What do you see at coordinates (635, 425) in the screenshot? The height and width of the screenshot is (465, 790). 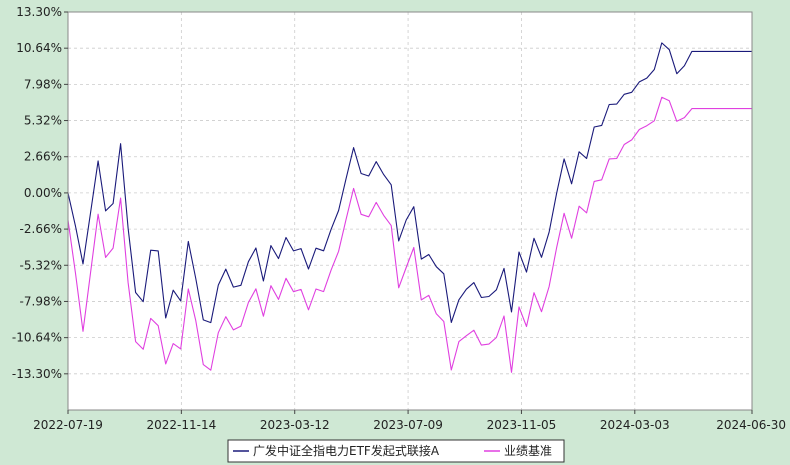 I see `x-tick-label-5: 2024-03-03` at bounding box center [635, 425].